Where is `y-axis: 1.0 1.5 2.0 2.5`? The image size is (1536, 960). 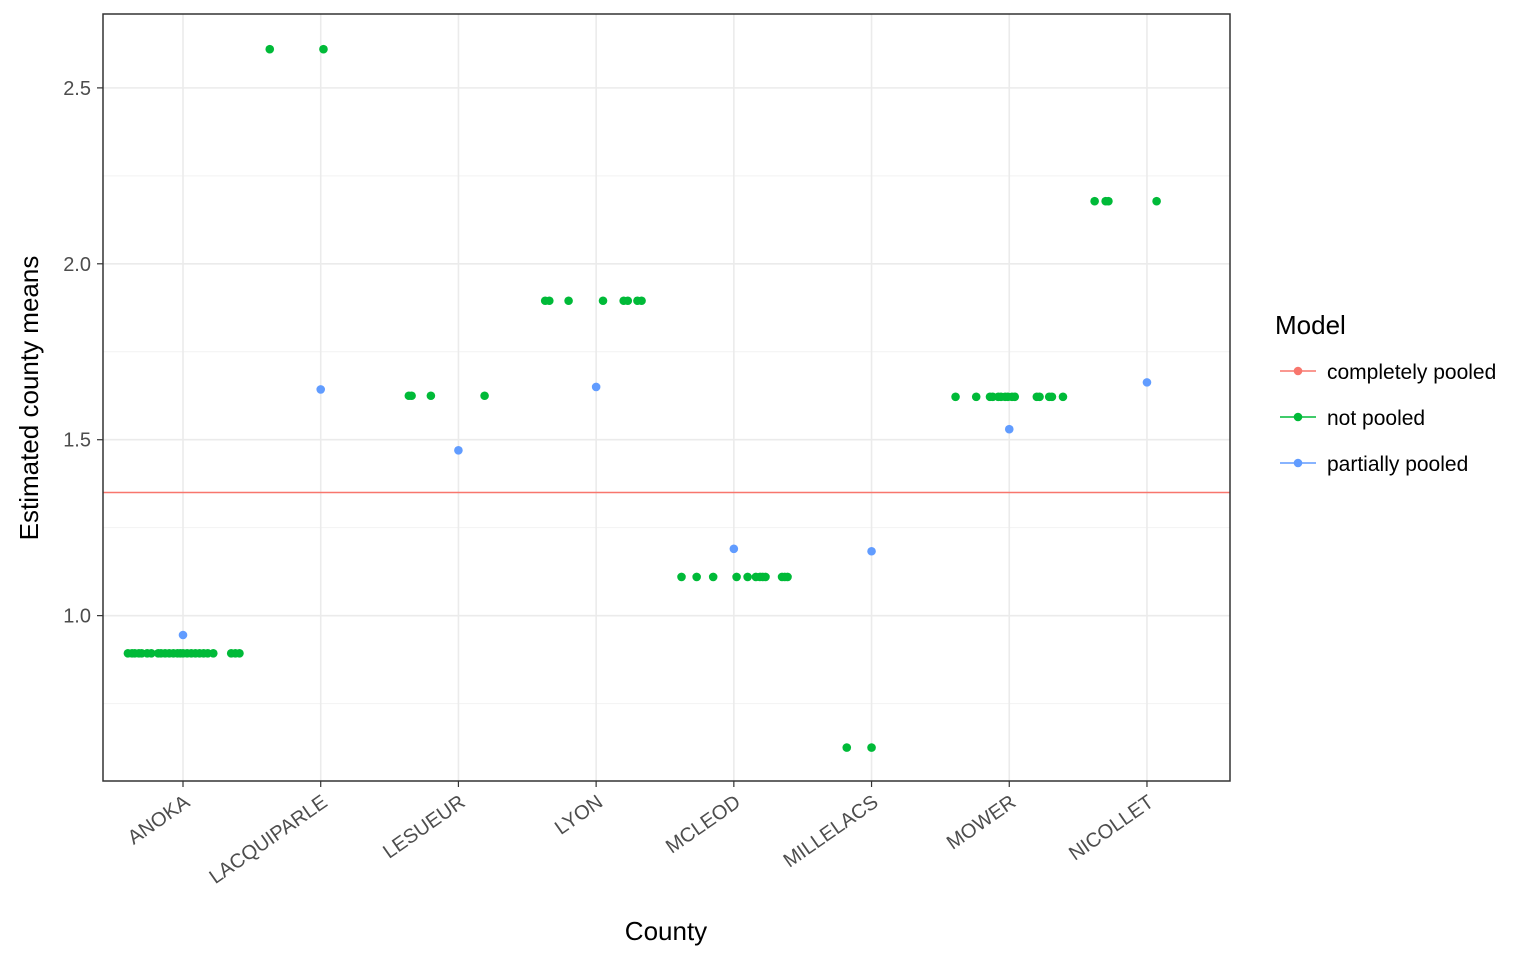
y-axis: 1.0 1.5 2.0 2.5 is located at coordinates (83, 353).